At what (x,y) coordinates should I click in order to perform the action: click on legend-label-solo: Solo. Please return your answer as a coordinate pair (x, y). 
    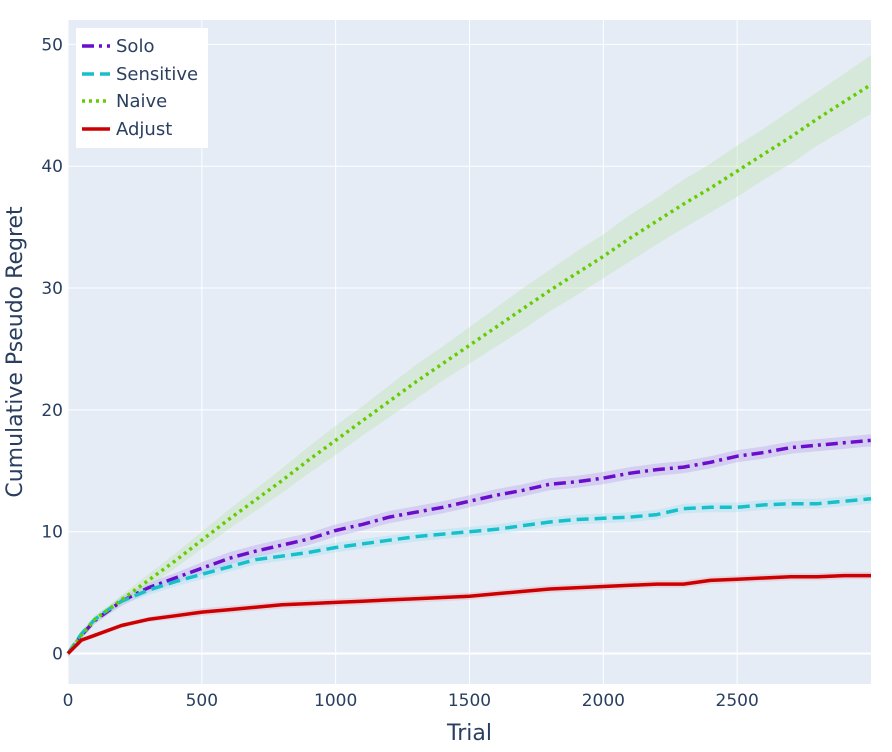
    Looking at the image, I should click on (135, 46).